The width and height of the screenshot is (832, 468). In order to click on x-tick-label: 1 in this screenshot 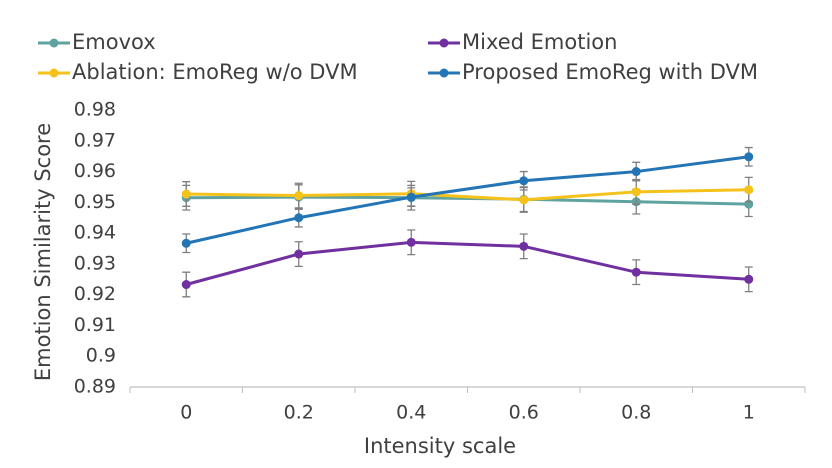, I will do `click(749, 413)`.